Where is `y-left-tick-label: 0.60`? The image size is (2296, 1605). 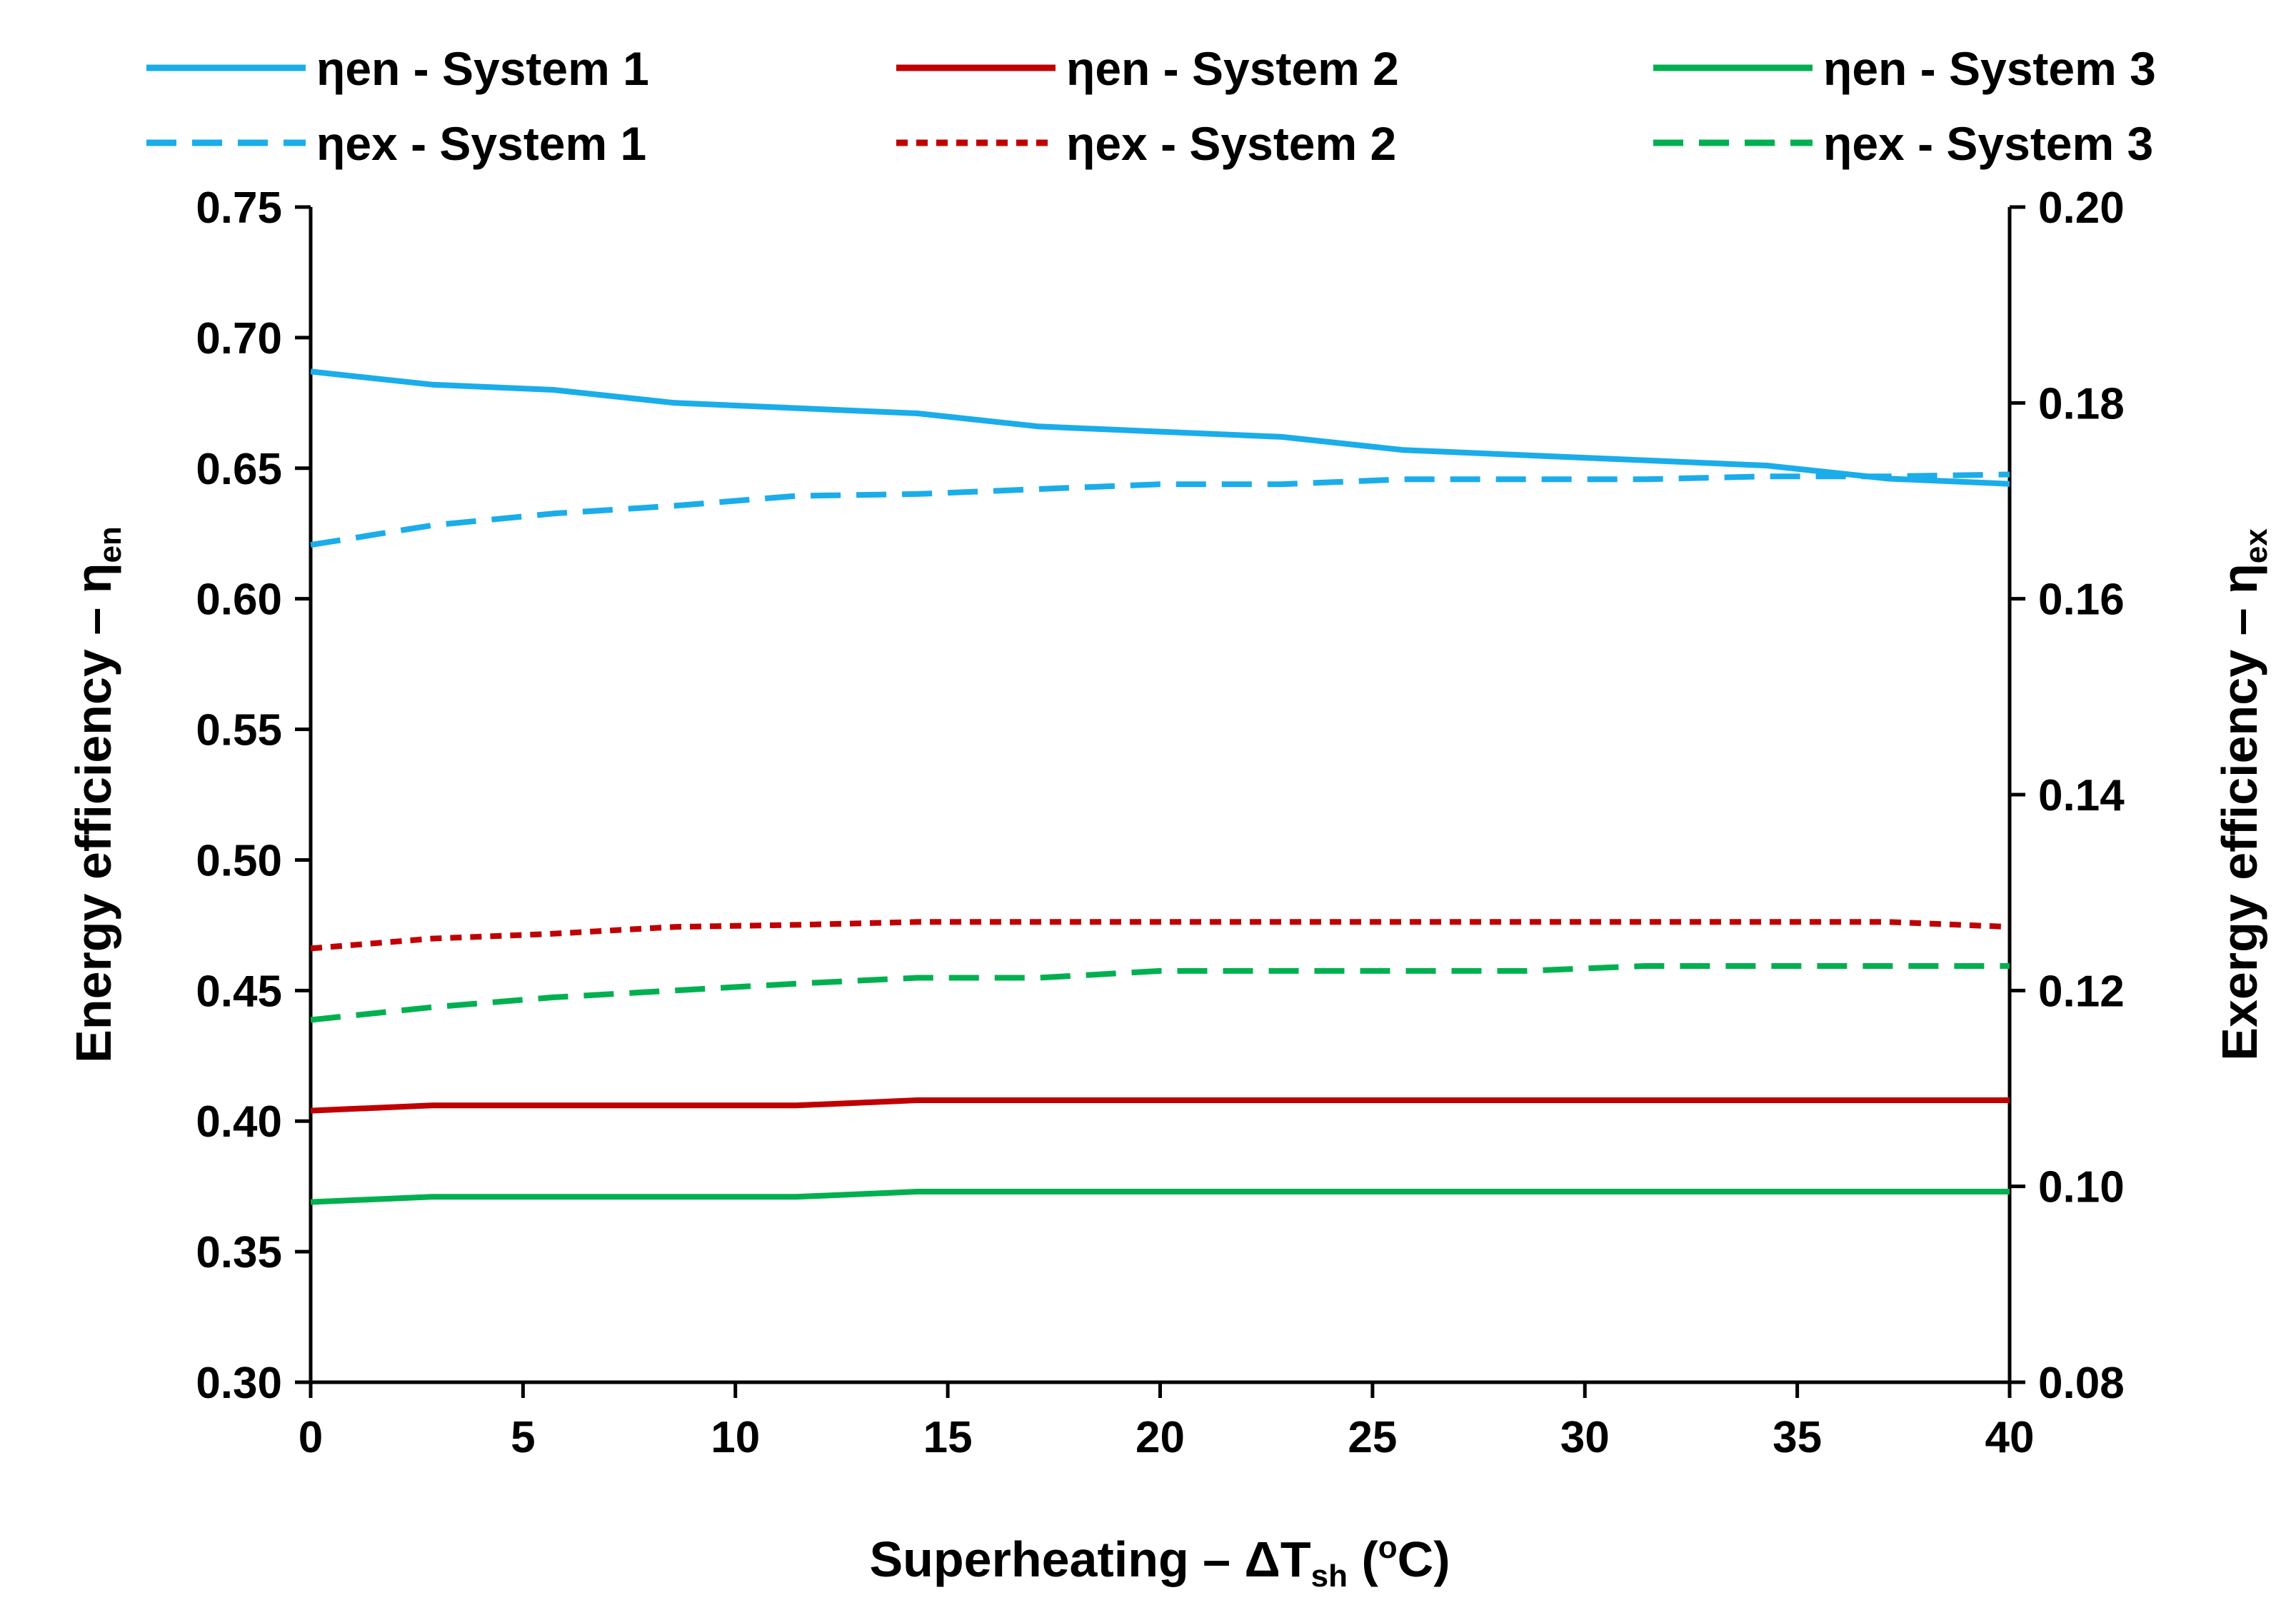 y-left-tick-label: 0.60 is located at coordinates (239, 600).